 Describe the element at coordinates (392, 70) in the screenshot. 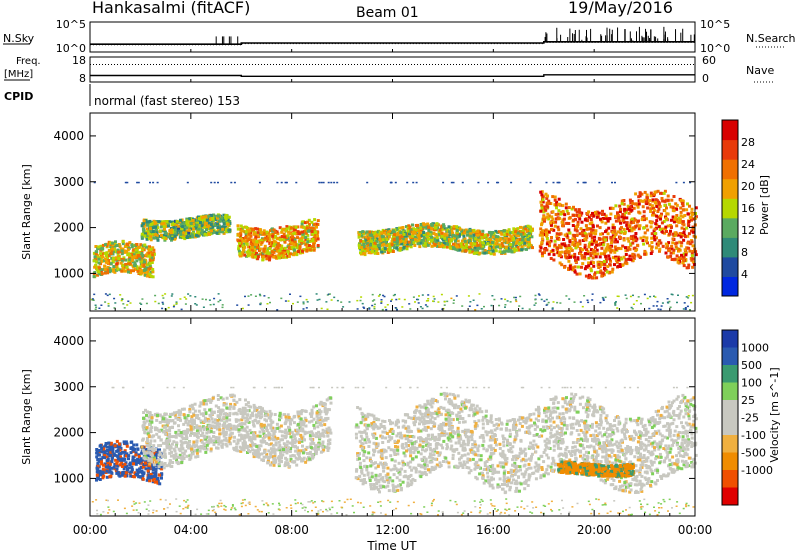

I see `freq-trace` at that location.